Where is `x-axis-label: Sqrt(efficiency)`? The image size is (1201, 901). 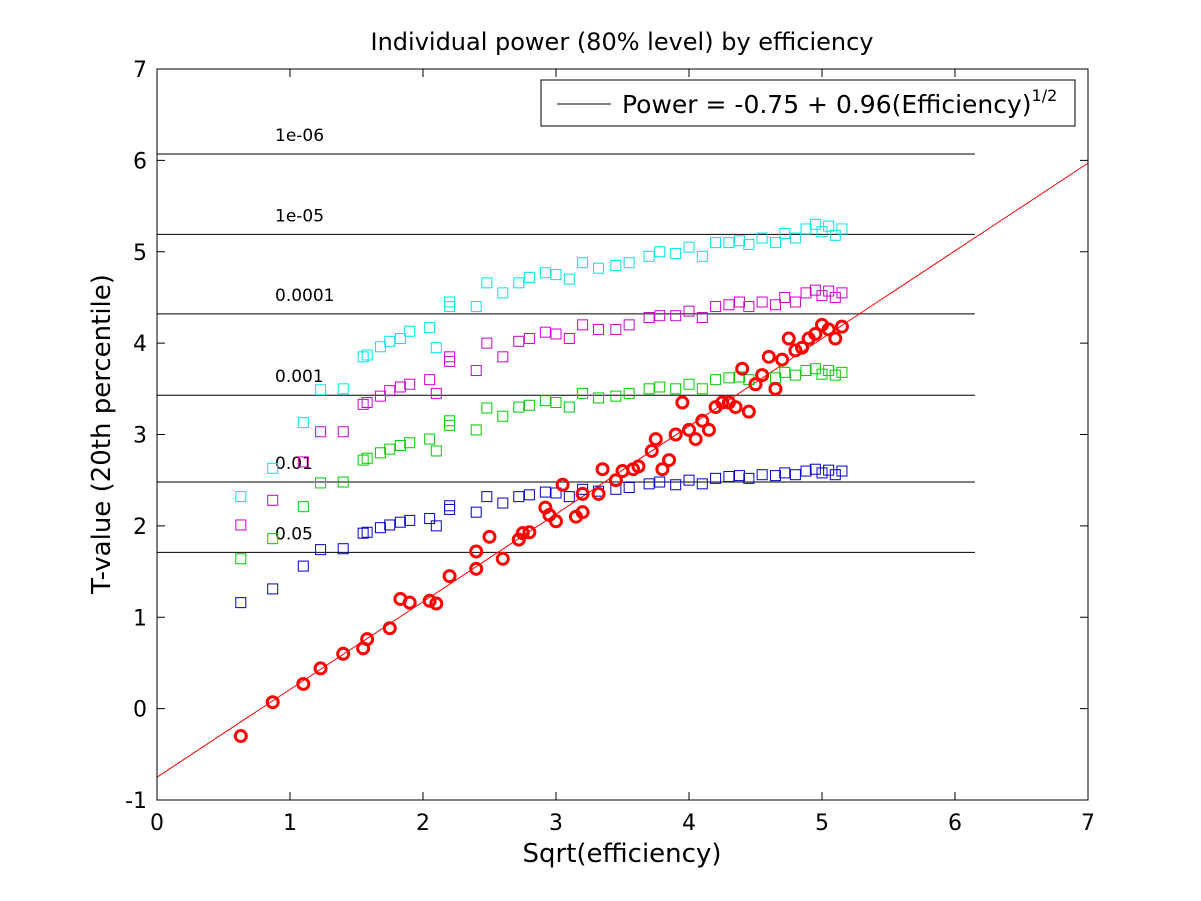
x-axis-label: Sqrt(efficiency) is located at coordinates (622, 854).